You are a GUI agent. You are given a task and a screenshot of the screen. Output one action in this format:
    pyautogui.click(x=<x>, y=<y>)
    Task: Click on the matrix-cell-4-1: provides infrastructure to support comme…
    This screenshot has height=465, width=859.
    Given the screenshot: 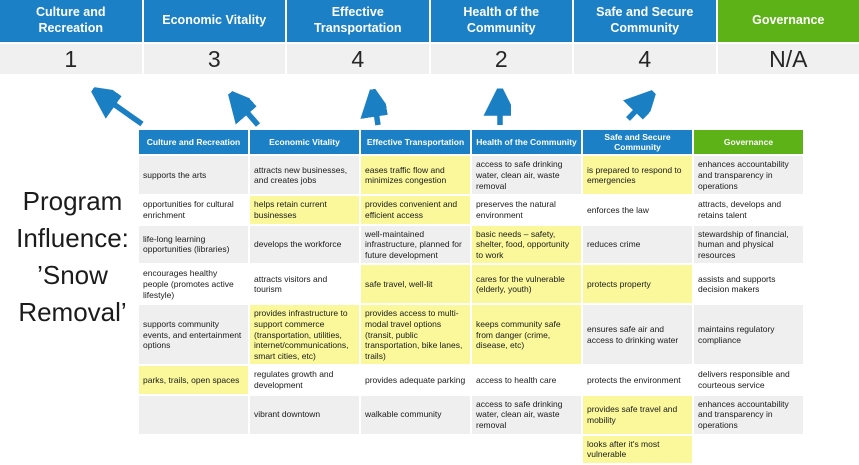 What is the action you would take?
    pyautogui.click(x=304, y=335)
    